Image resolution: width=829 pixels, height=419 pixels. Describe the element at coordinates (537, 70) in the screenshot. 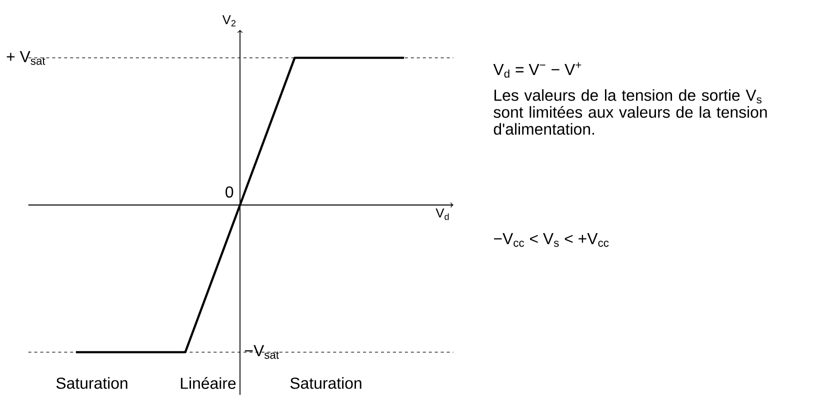

I see `text: V$_{d}$ = V$^{−}$ − V$^{+}$` at that location.